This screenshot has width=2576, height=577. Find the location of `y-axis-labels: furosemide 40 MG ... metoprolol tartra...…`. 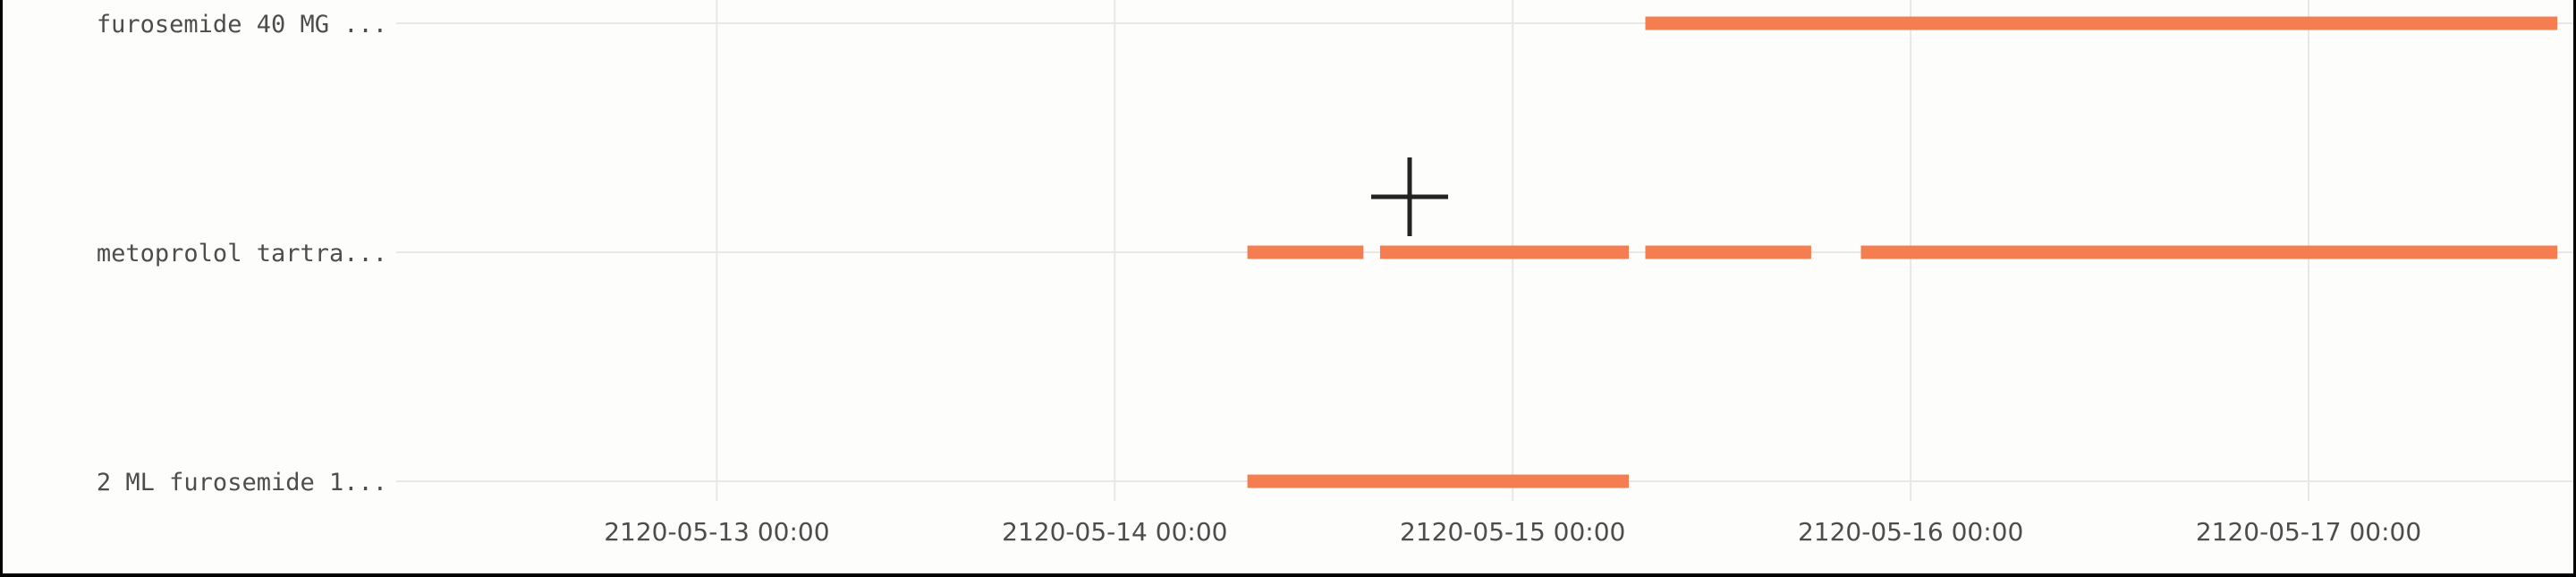

y-axis-labels: furosemide 40 MG ... metoprolol tartra...… is located at coordinates (242, 253).